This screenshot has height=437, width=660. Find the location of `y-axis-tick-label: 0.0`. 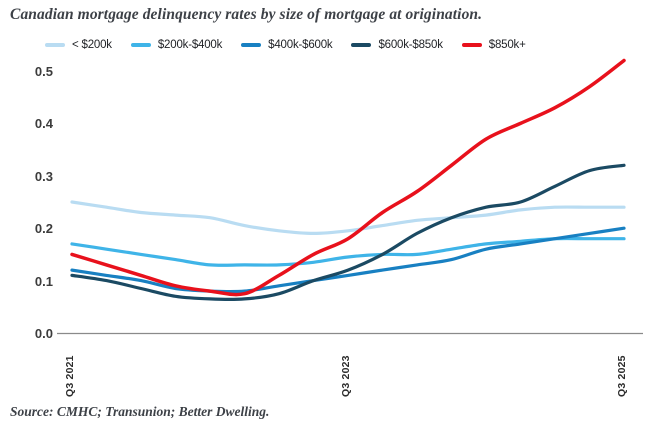

y-axis-tick-label: 0.0 is located at coordinates (43, 333).